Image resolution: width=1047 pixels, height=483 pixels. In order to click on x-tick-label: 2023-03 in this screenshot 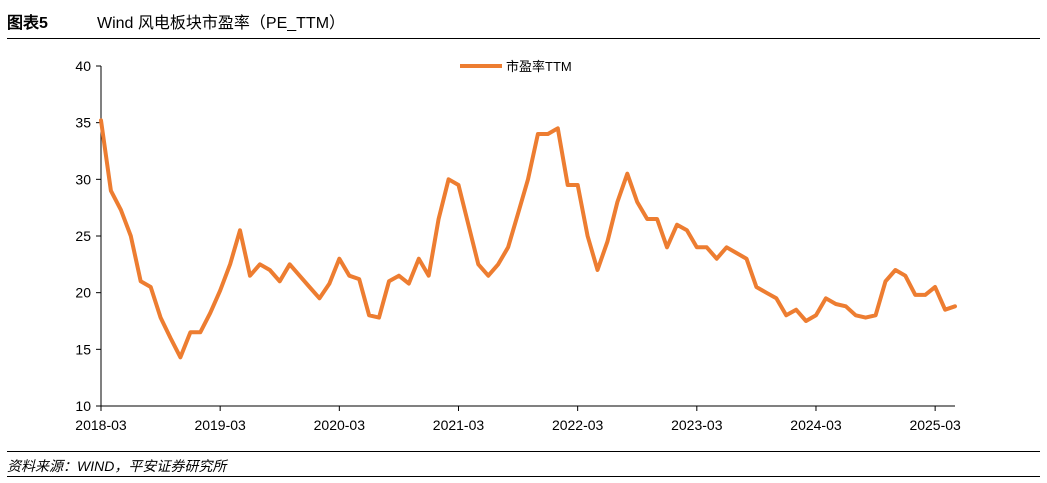, I will do `click(697, 425)`.